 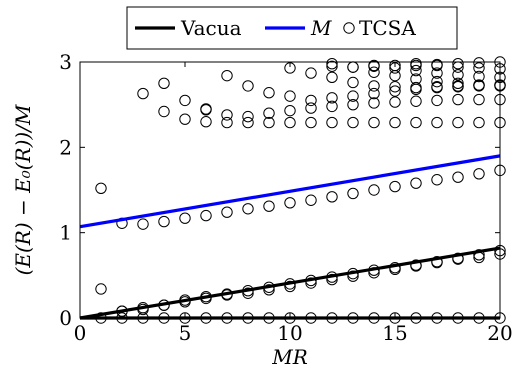 What do you see at coordinates (289, 333) in the screenshot?
I see `x-tick-label: 10` at bounding box center [289, 333].